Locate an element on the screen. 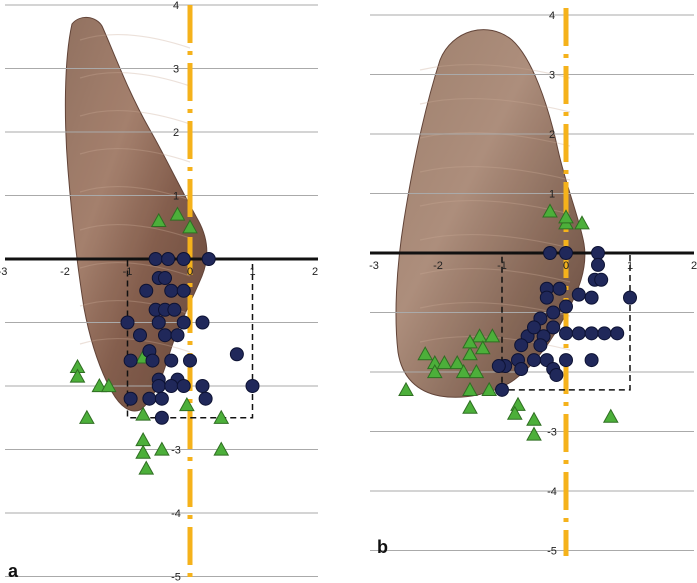  x-tick-label: -2 is located at coordinates (65, 272).